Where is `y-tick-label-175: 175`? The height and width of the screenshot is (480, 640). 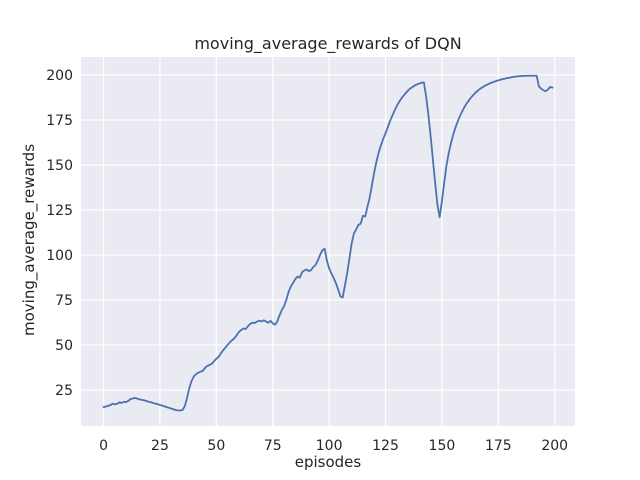
y-tick-label-175: 175 is located at coordinates (59, 121).